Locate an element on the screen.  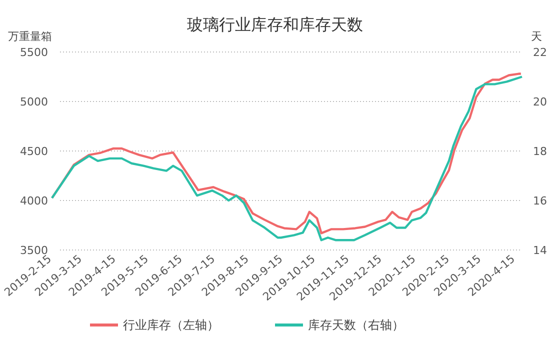
y-tick-label: 3500 is located at coordinates (34, 250).